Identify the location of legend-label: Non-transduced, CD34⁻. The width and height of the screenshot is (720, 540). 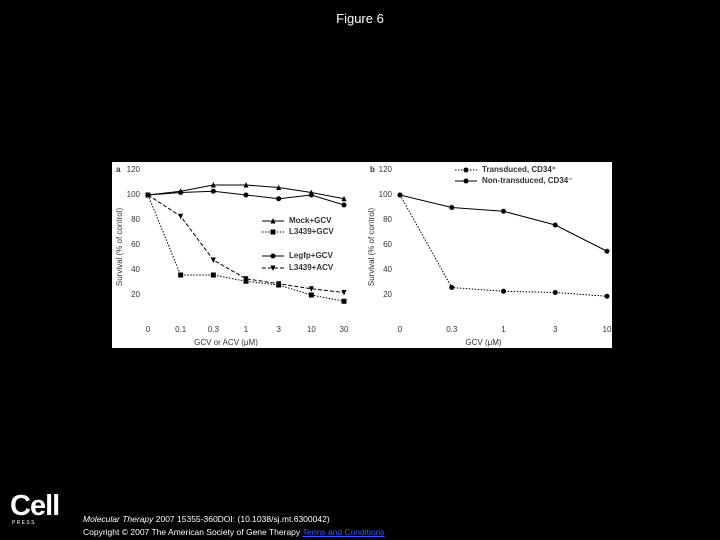
(527, 180).